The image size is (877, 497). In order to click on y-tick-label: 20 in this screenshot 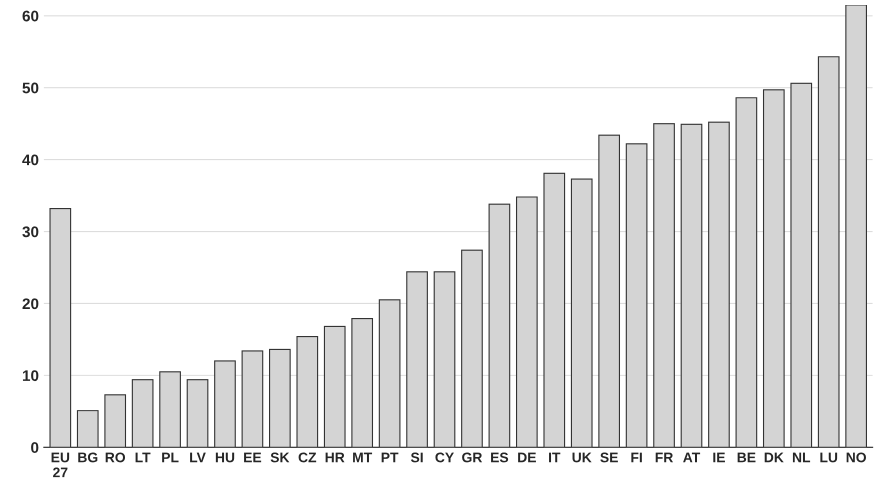, I will do `click(30, 304)`.